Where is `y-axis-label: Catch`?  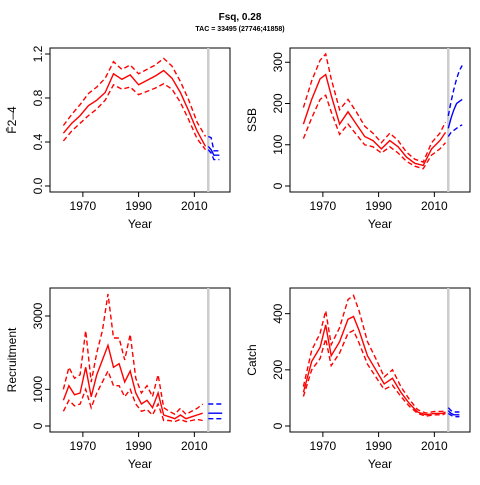
y-axis-label: Catch is located at coordinates (252, 359).